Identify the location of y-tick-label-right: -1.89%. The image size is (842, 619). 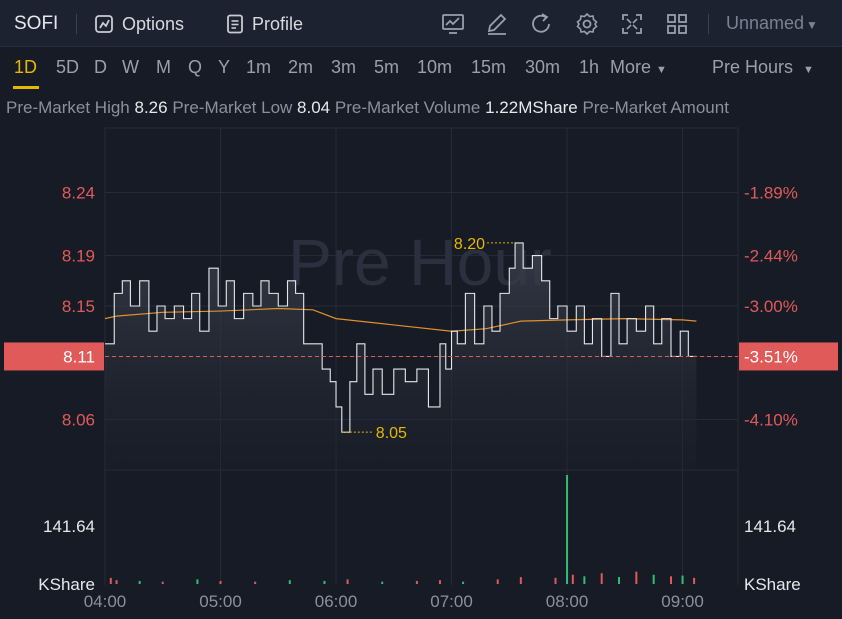
(771, 192).